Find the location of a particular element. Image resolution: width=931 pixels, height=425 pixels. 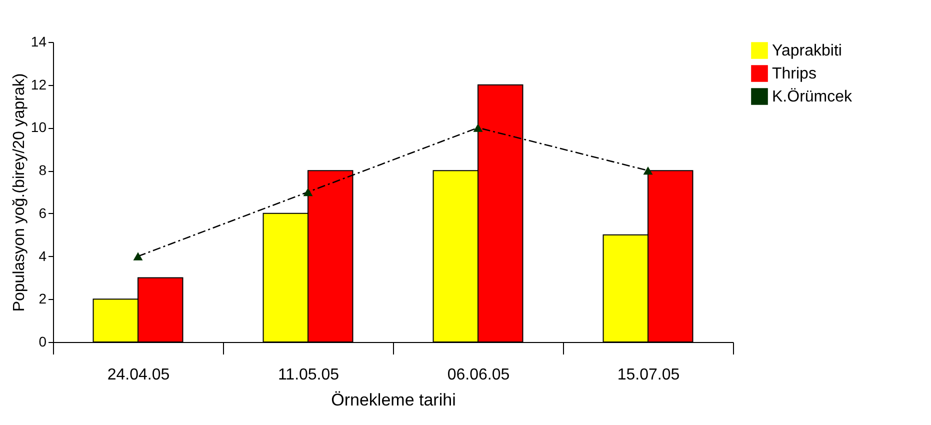

y-tick-label: 2 is located at coordinates (42, 298).